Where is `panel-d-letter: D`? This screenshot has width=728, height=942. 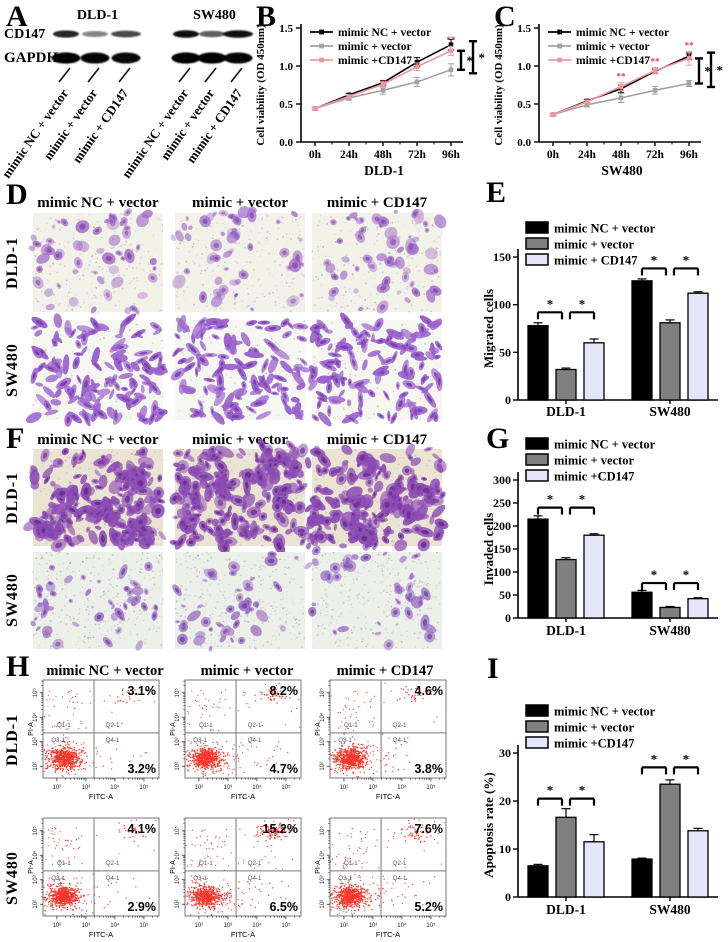 panel-d-letter: D is located at coordinates (17, 194).